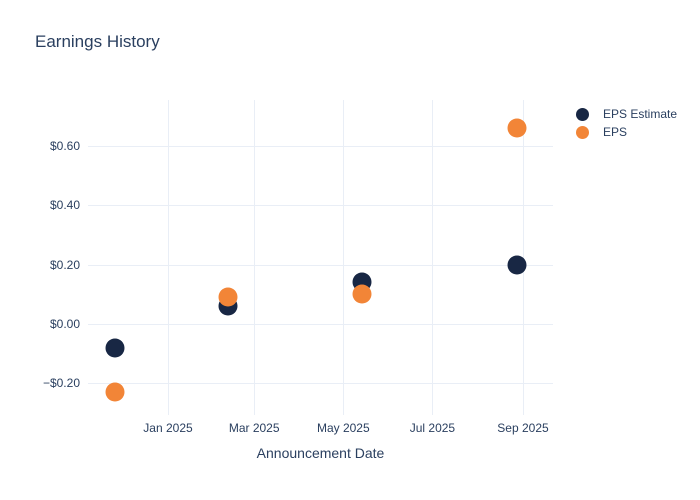  What do you see at coordinates (61, 383) in the screenshot?
I see `y-tick-label: −$0.20` at bounding box center [61, 383].